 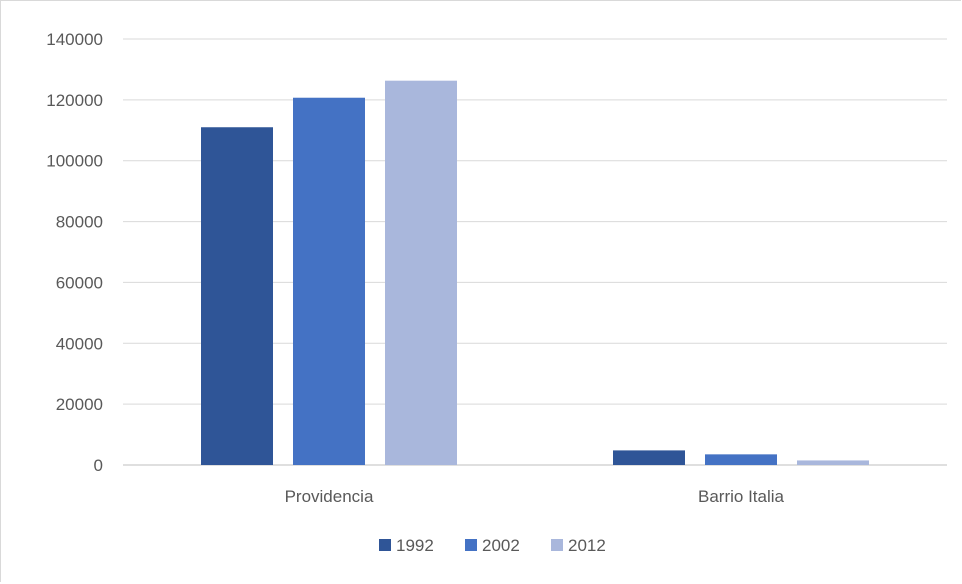 What do you see at coordinates (421, 273) in the screenshot?
I see `bar-2012-providencia` at bounding box center [421, 273].